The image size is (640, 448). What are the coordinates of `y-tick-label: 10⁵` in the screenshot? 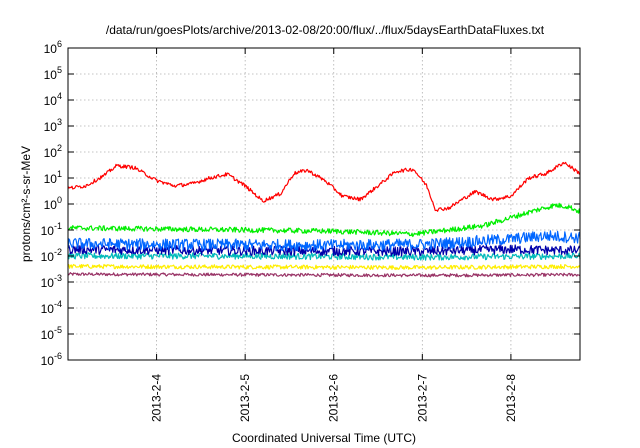 It's located at (53, 73).